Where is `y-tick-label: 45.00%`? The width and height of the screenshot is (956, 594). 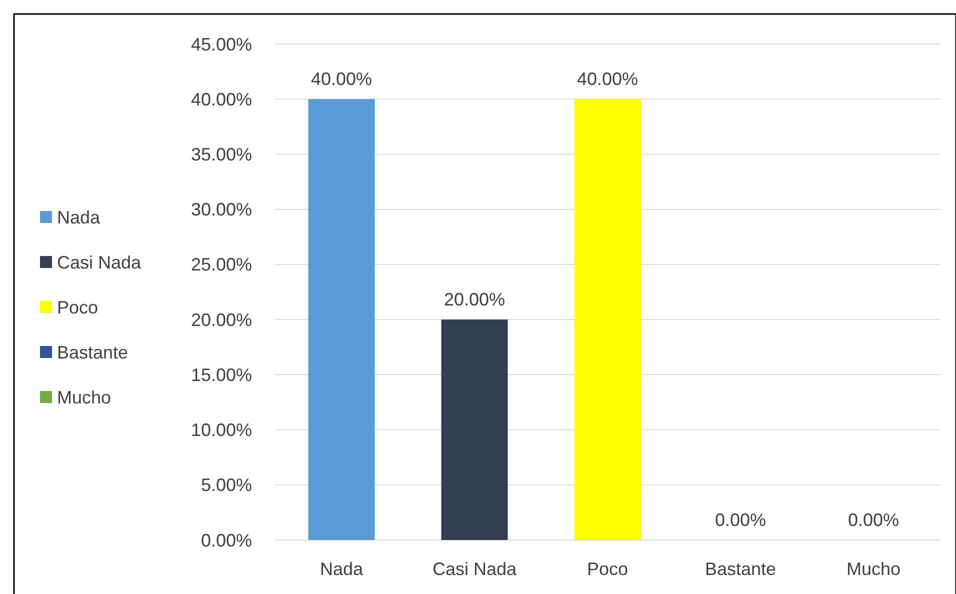 y-tick-label: 45.00% is located at coordinates (221, 44).